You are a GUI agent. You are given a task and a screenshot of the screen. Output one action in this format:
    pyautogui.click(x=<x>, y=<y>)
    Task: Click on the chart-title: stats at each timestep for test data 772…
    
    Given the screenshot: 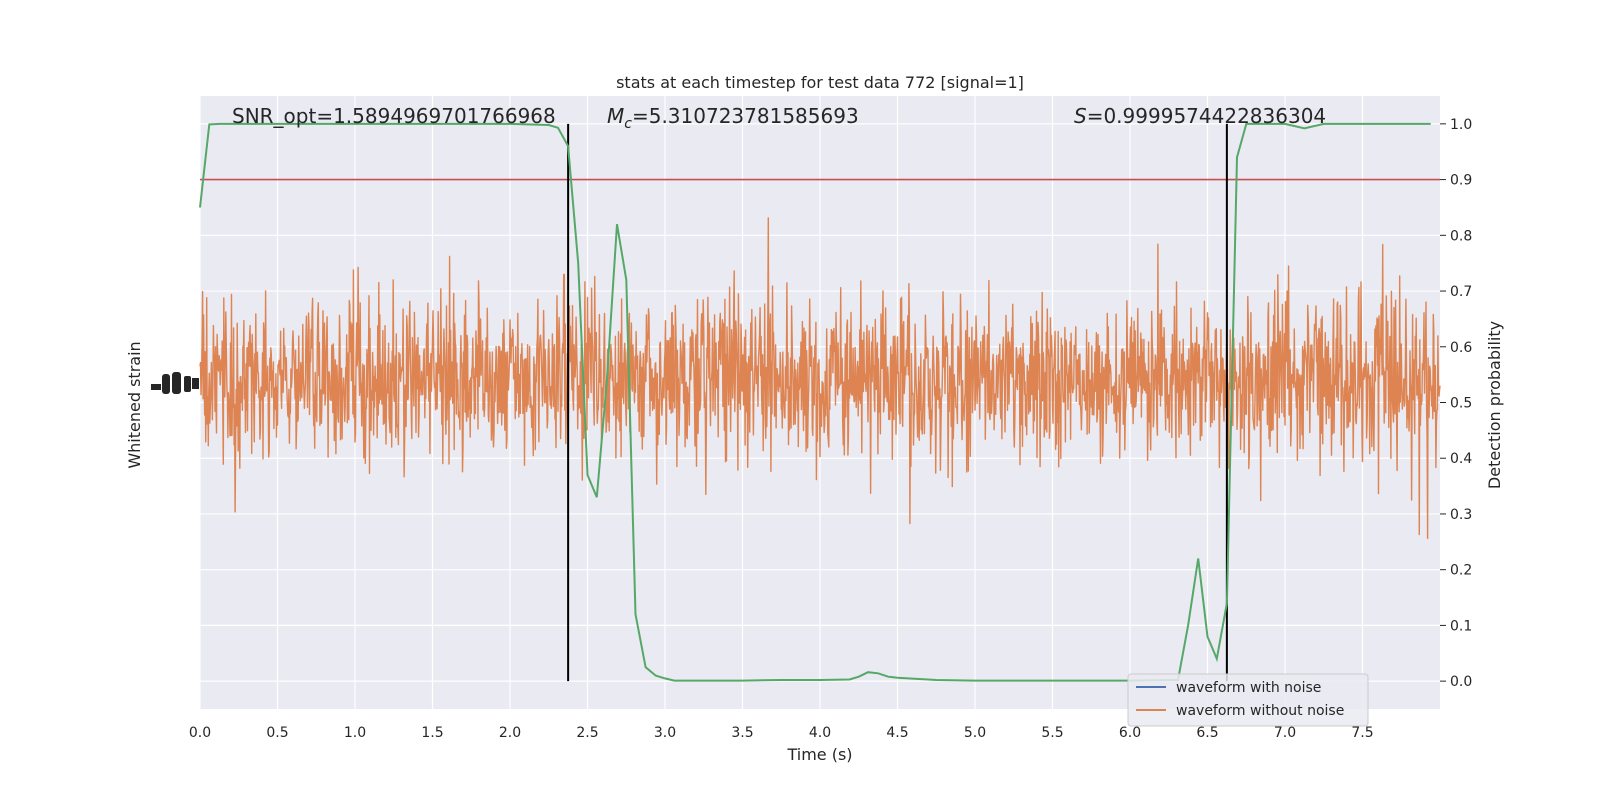 What is the action you would take?
    pyautogui.click(x=820, y=82)
    